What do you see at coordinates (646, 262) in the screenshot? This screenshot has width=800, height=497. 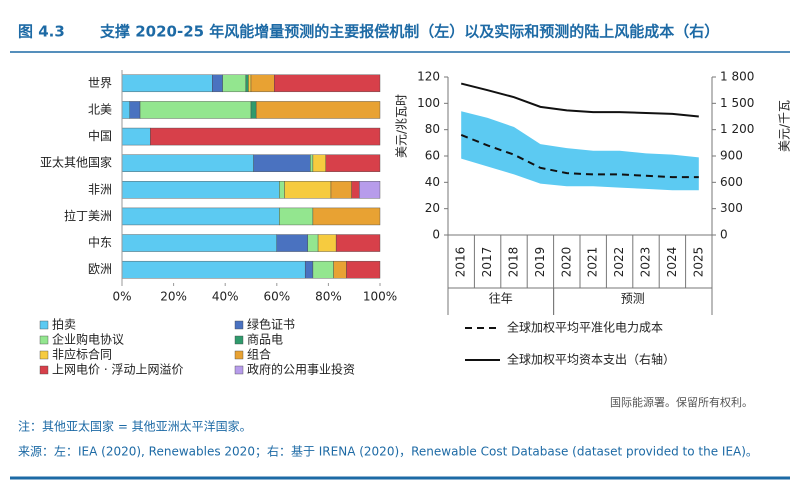 I see `x-tick-label: 2023` at bounding box center [646, 262].